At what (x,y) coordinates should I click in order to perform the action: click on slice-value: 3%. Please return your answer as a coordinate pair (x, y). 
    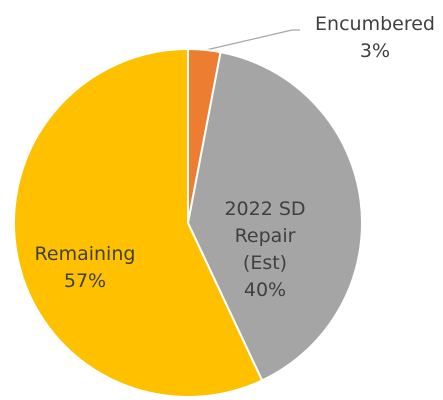
    Looking at the image, I should click on (375, 51).